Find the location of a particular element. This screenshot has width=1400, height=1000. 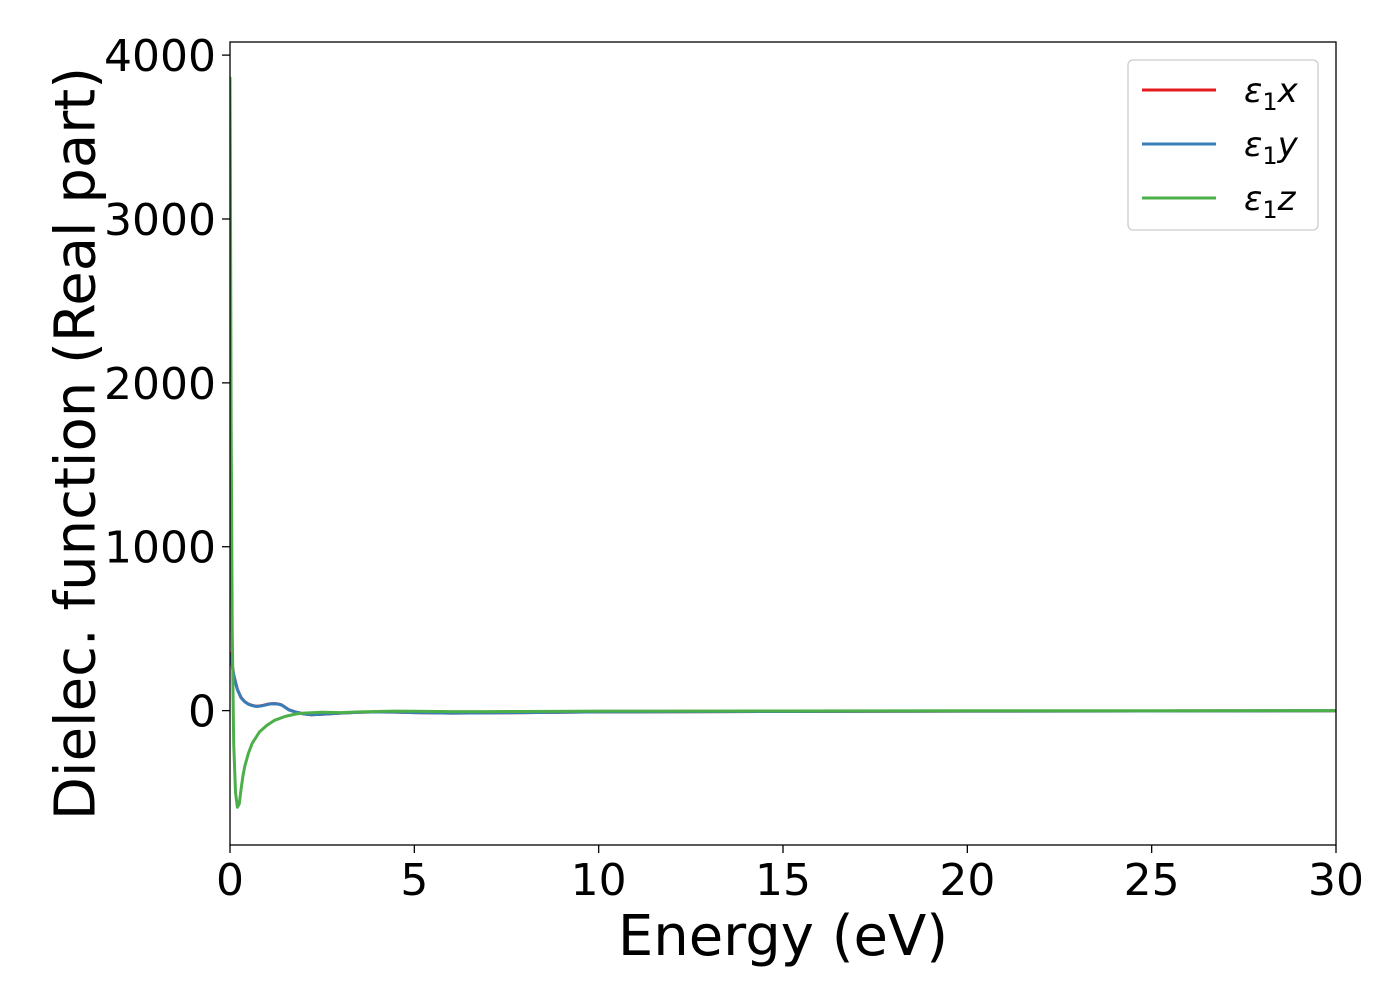

x-tick-label: 20 is located at coordinates (967, 880).